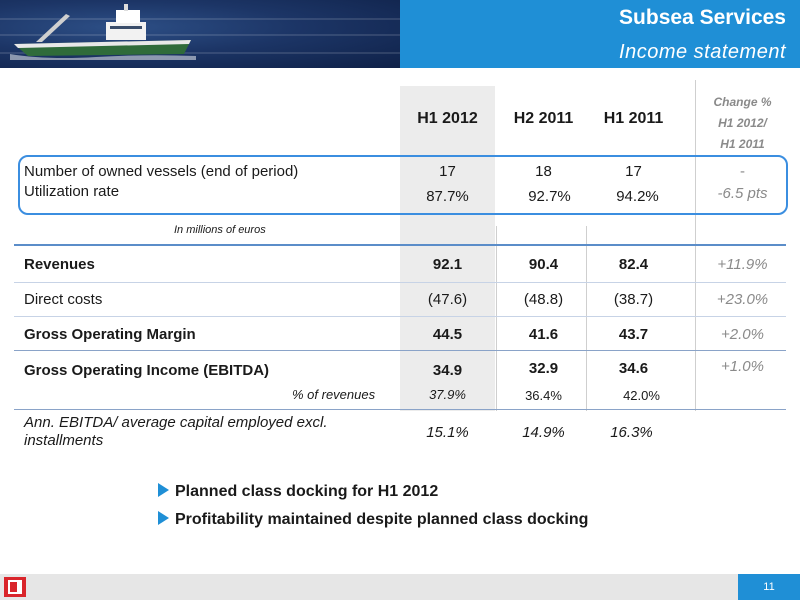  Describe the element at coordinates (447, 264) in the screenshot. I see `revenues-h1-2012: 92.1` at that location.